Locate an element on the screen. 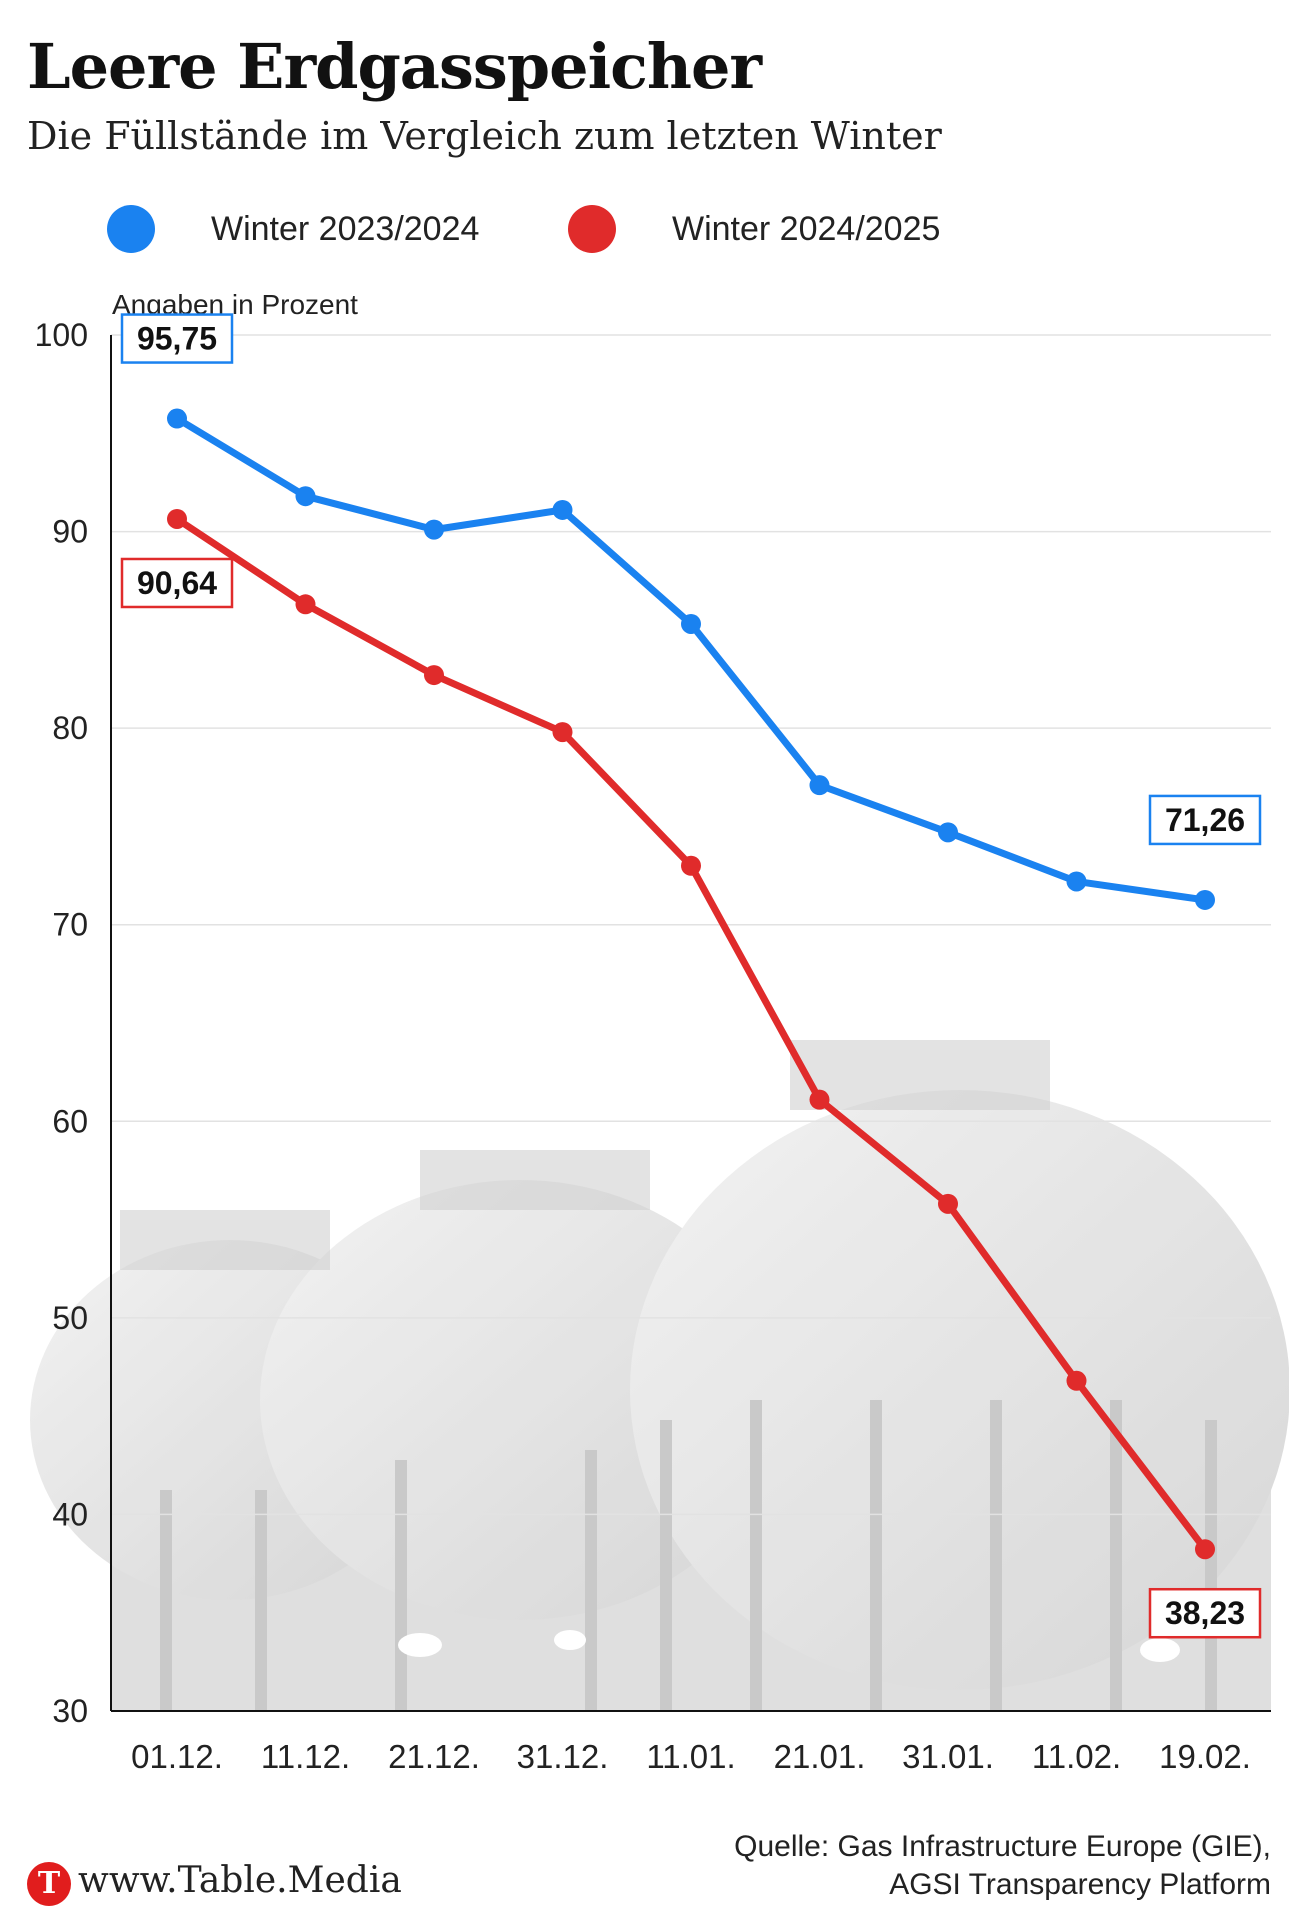  y-tick-label: 80 is located at coordinates (70, 728).